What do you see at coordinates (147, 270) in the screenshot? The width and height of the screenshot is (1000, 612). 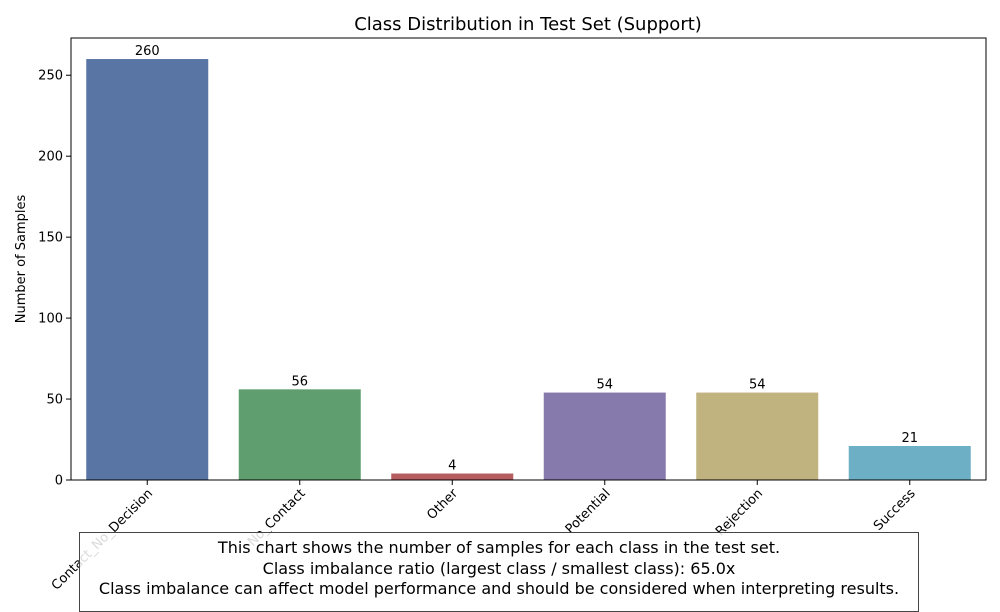 I see `bar-contact-no-decision` at bounding box center [147, 270].